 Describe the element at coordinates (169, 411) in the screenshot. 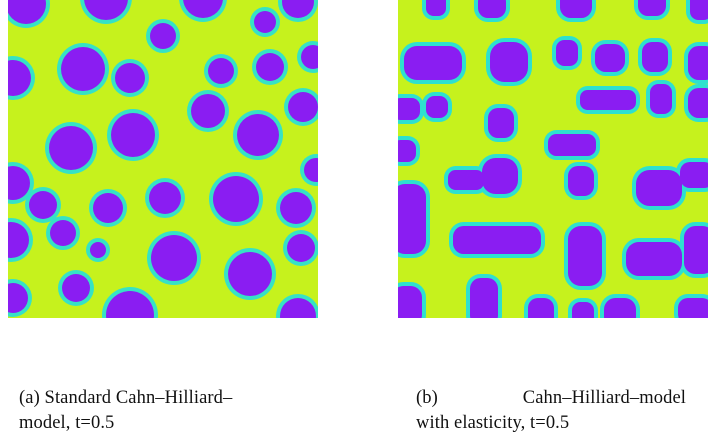

I see `panel-a-caption: (a) Standard Cahn–Hilliard– model, t=0.5` at that location.